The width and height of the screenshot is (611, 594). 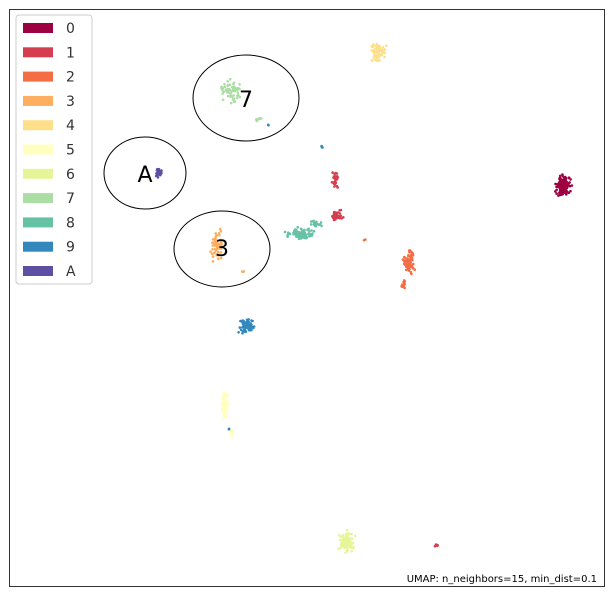 What do you see at coordinates (70, 126) in the screenshot?
I see `legend-label-4: 4` at bounding box center [70, 126].